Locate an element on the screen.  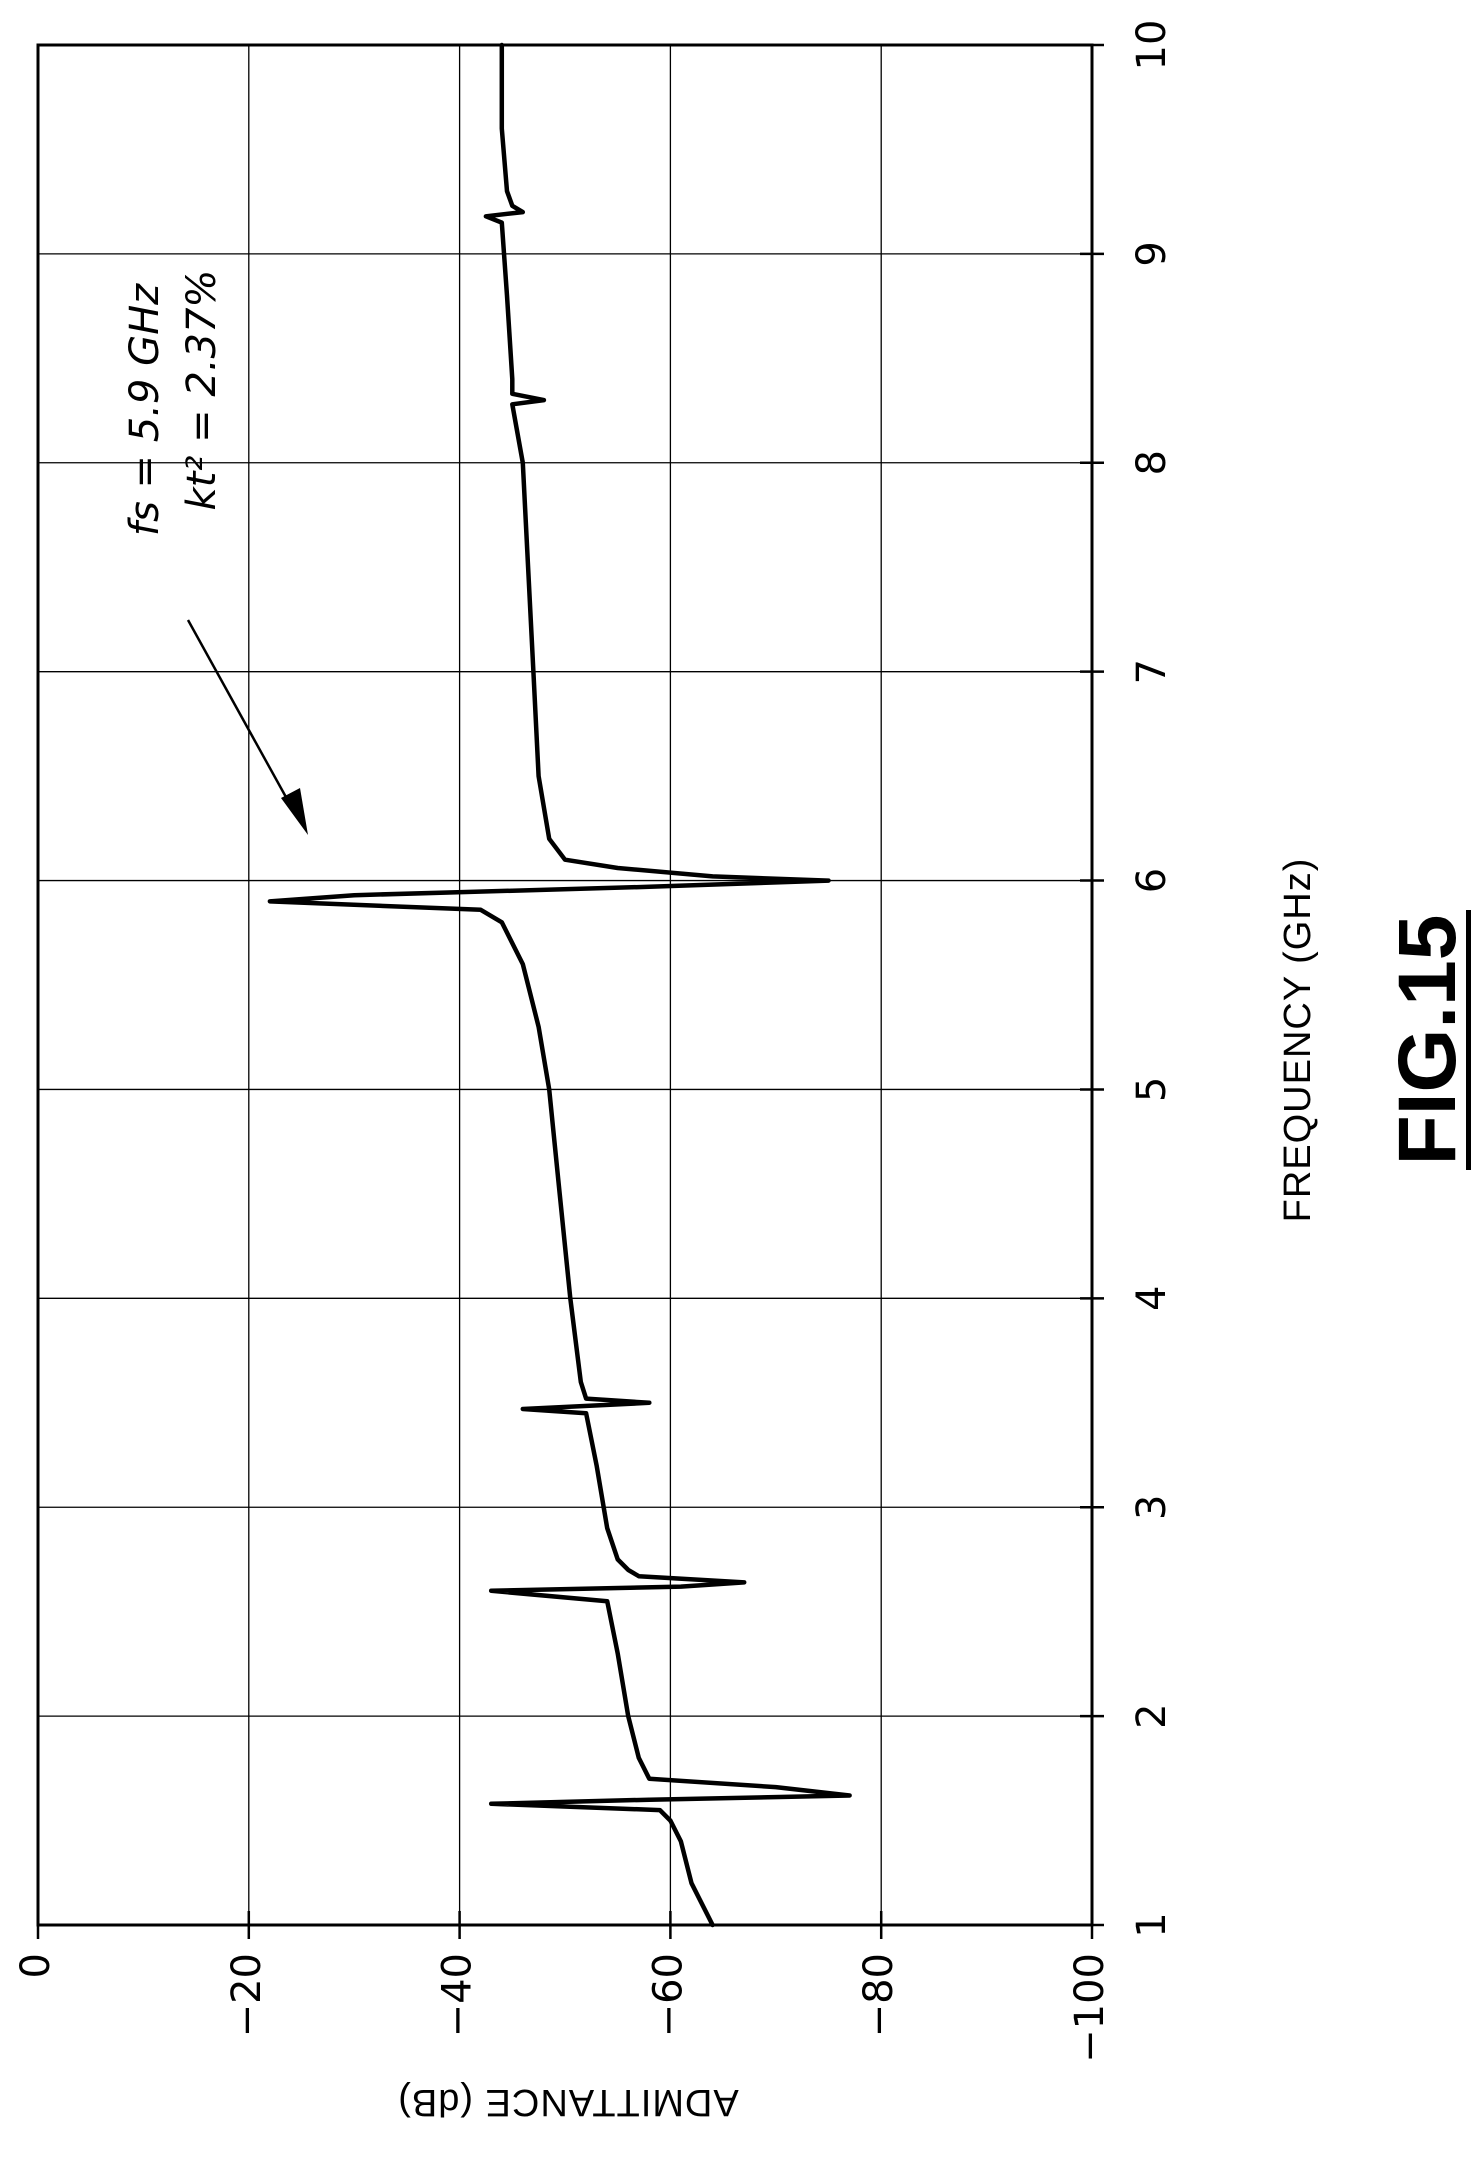
figure-label-text: FIG.15 is located at coordinates (1426, 1040).